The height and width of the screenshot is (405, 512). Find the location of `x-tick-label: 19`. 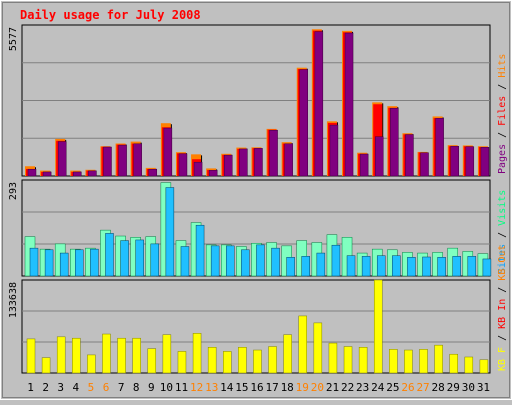

x-tick-label: 19 is located at coordinates (302, 387).